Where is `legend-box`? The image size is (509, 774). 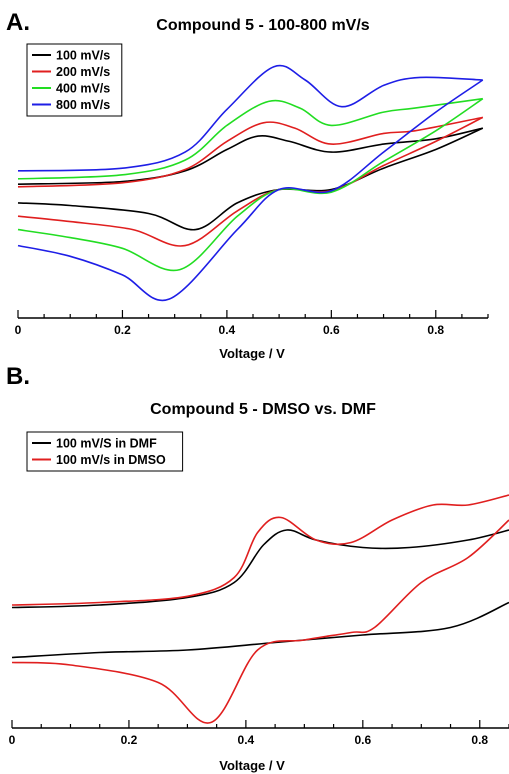
legend-box is located at coordinates (105, 451).